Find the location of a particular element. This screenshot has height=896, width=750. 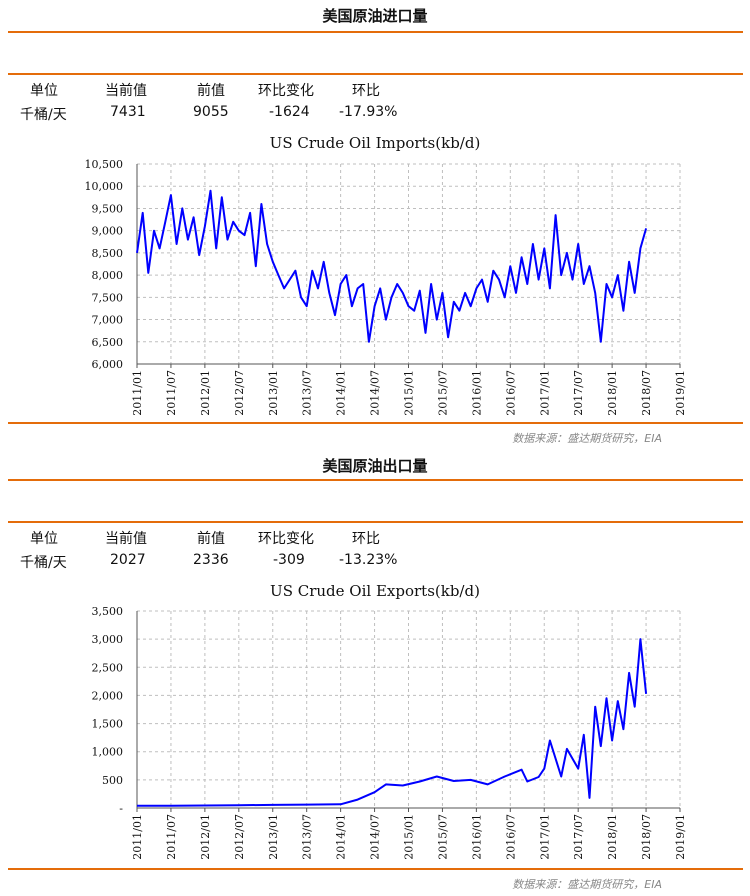

value-change: -1624 is located at coordinates (289, 112).